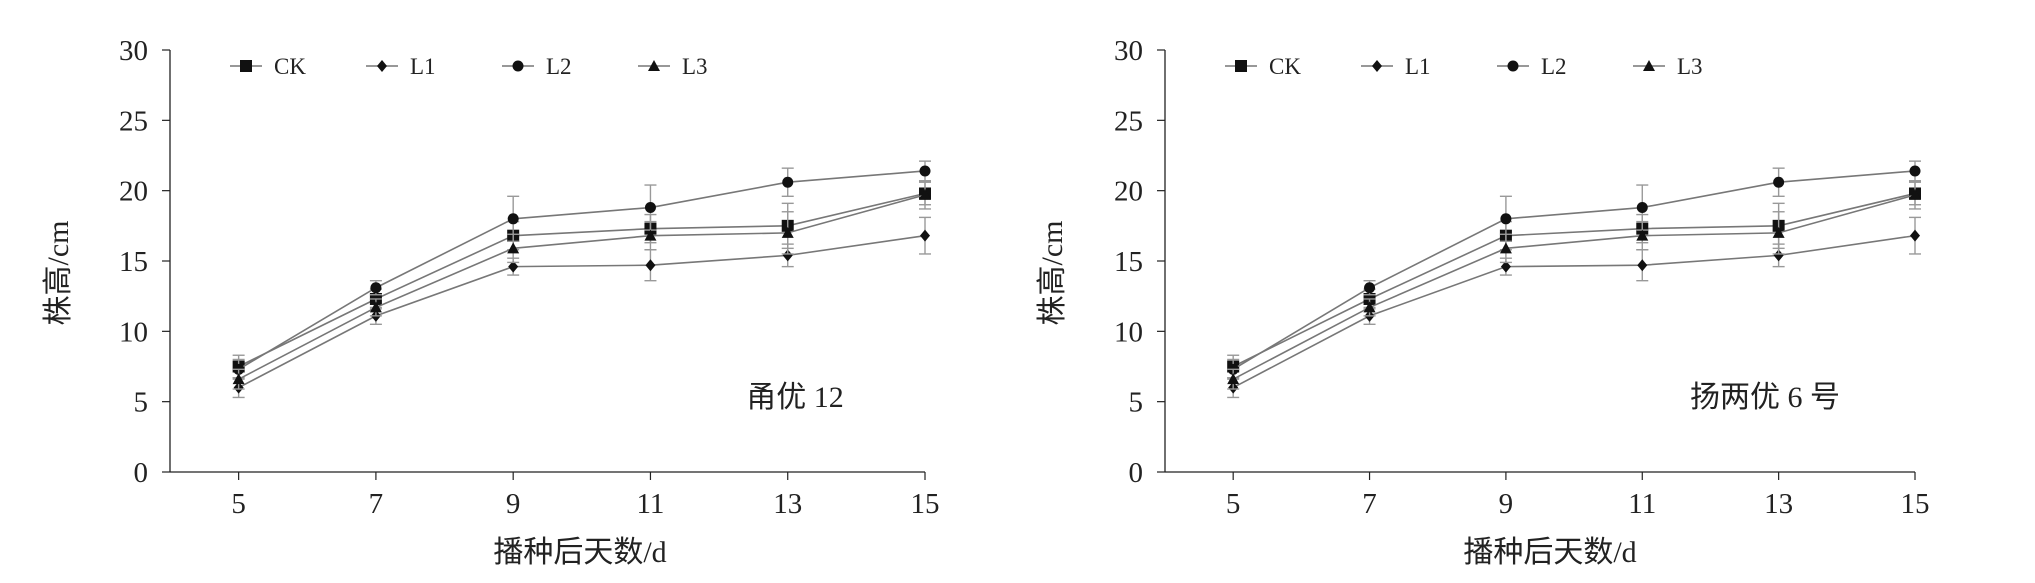 The height and width of the screenshot is (583, 2035). I want to click on chart-2-x-axis-label: 播种后天数/d, so click(1549, 552).